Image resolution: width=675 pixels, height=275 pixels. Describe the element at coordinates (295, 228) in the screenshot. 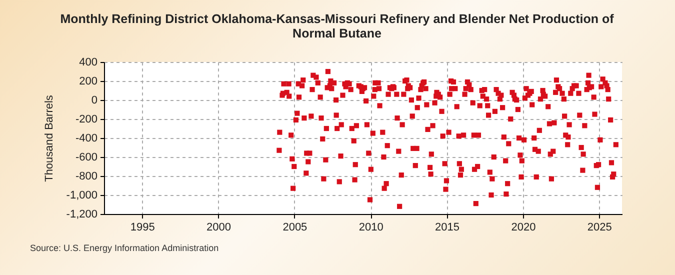

I see `x-tick-label: 2005` at that location.